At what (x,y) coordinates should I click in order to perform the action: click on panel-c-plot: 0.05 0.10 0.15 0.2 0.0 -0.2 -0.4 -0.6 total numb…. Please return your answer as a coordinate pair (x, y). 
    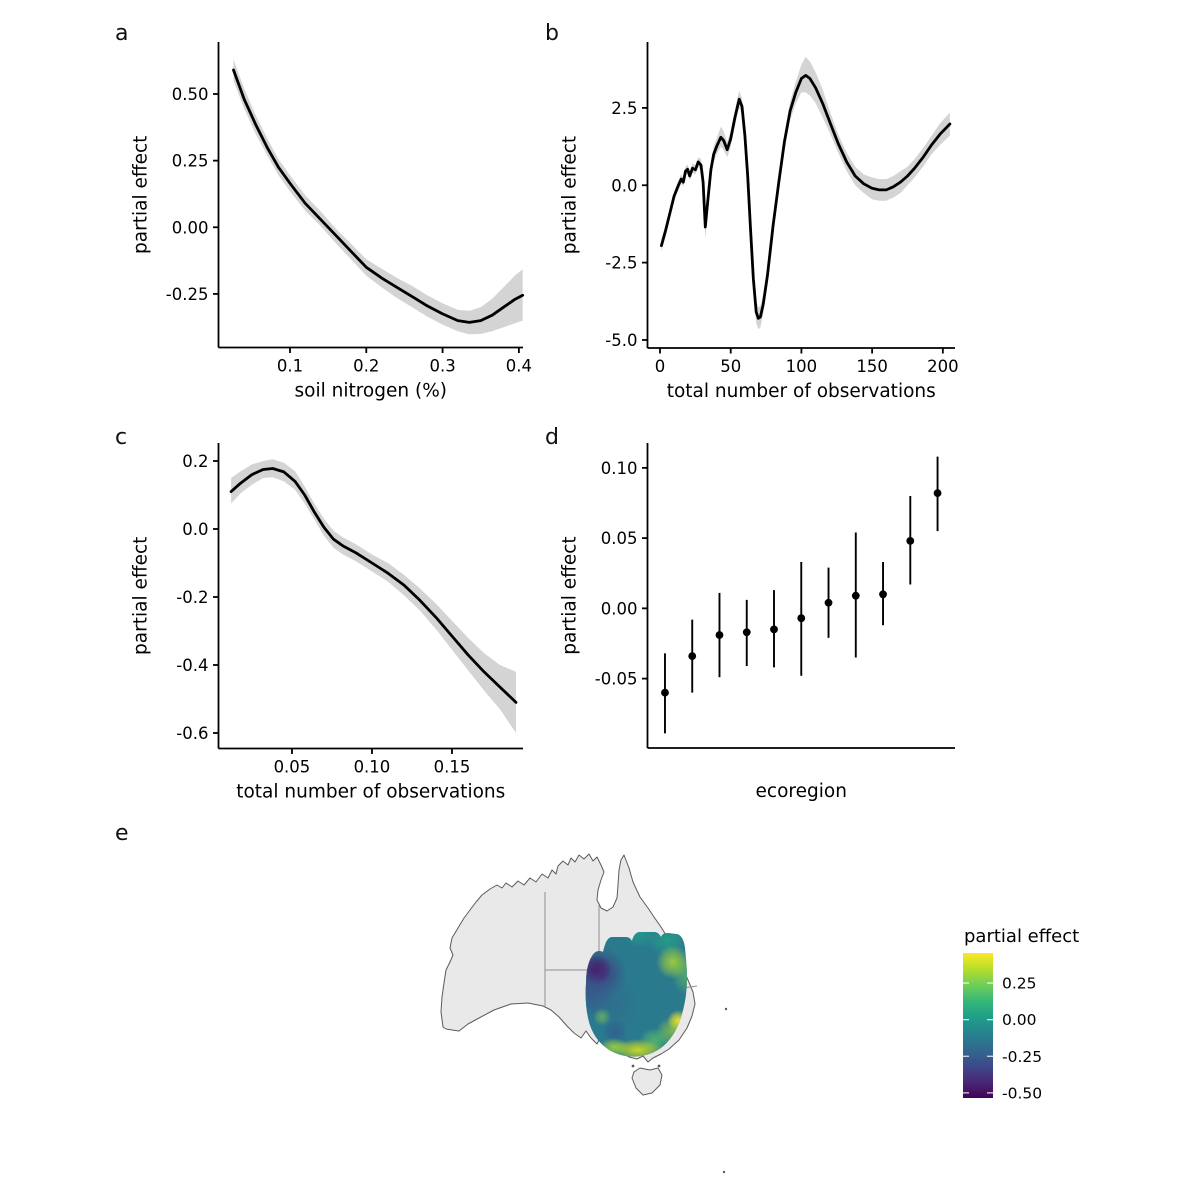
    Looking at the image, I should click on (327, 623).